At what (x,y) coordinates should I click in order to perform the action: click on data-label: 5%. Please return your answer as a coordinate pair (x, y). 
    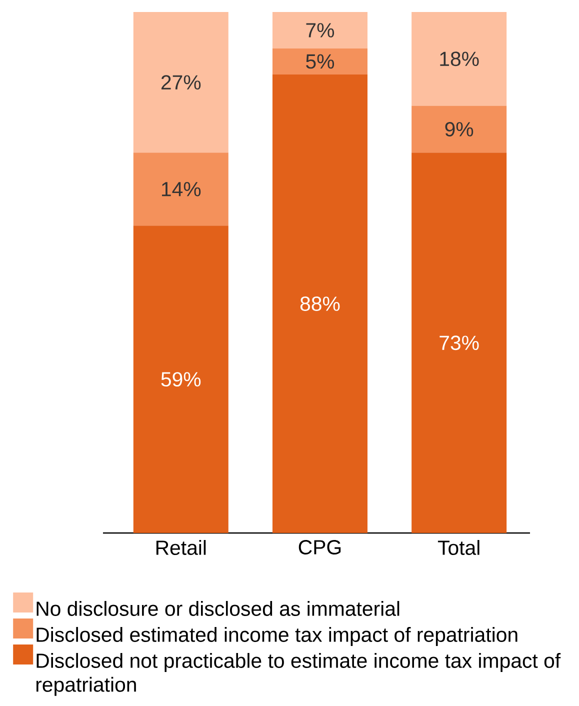
    Looking at the image, I should click on (320, 61).